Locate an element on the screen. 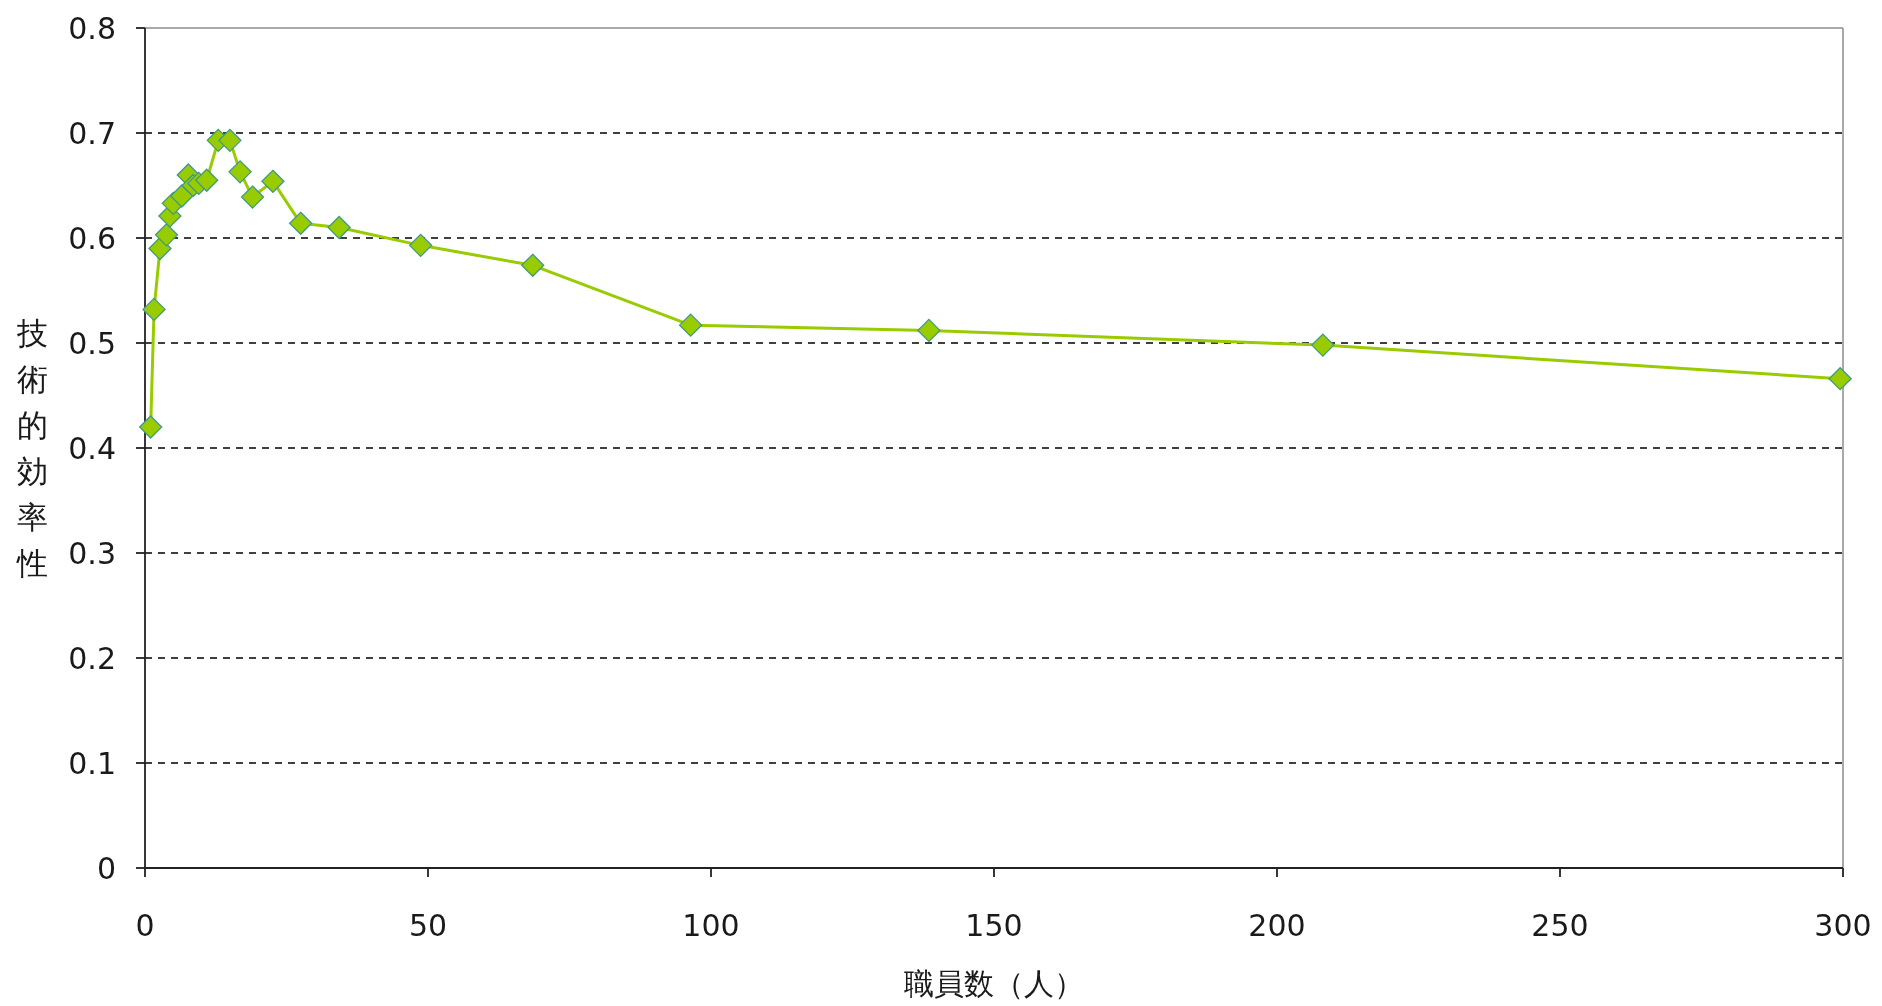 This screenshot has width=1882, height=1006. x-tick-label: 0 is located at coordinates (145, 925).